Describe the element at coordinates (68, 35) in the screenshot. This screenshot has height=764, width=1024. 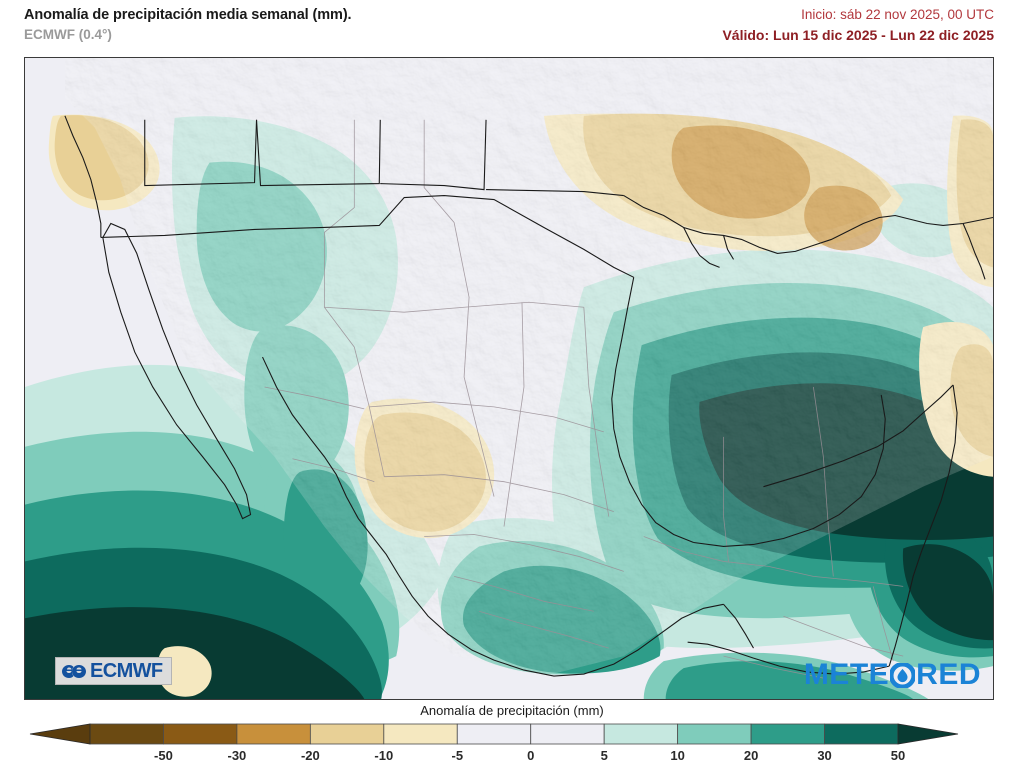
I see `model-label: ECMWF (0.4°)` at that location.